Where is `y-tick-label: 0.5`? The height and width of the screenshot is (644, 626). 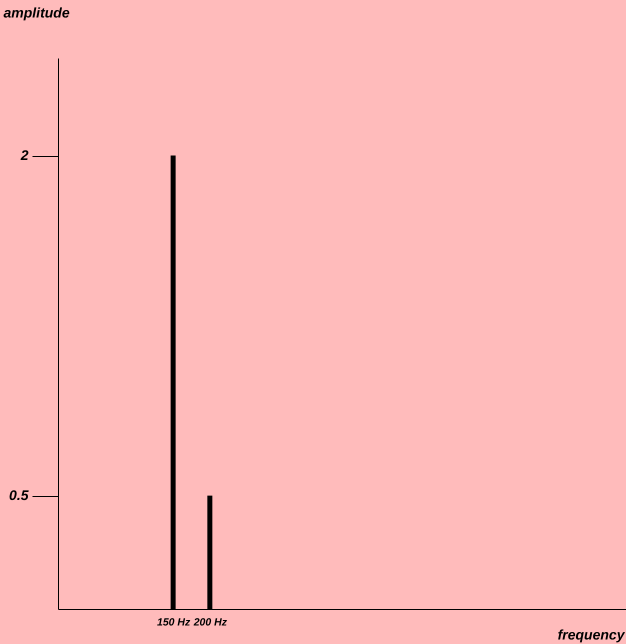
y-tick-label: 0.5 is located at coordinates (19, 495).